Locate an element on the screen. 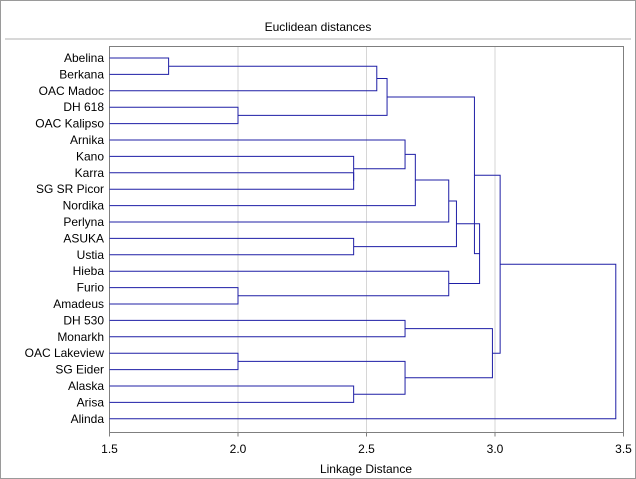 This screenshot has width=636, height=479. leaf-label: OAC Lakeview is located at coordinates (65, 353).